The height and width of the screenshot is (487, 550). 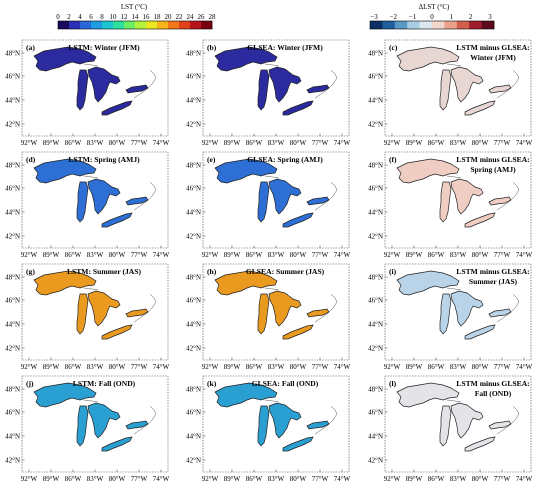 What do you see at coordinates (493, 393) in the screenshot?
I see `panel-title: Fall (OND)` at bounding box center [493, 393].